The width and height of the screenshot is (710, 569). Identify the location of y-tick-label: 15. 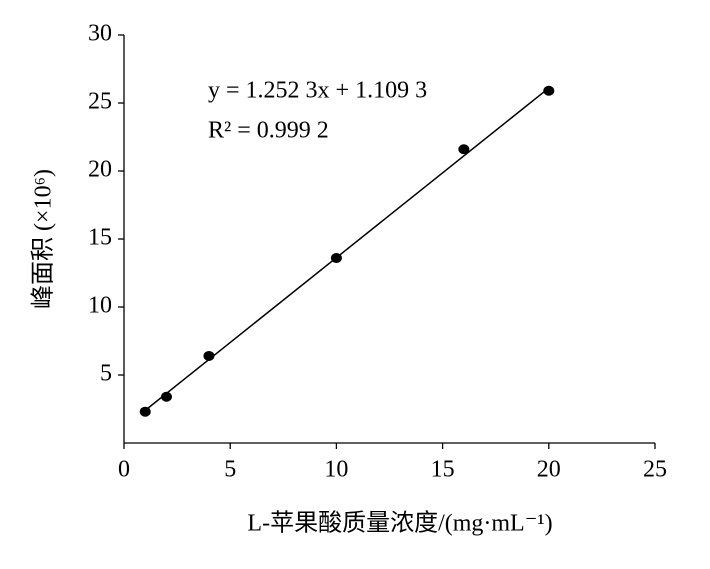
(100, 238).